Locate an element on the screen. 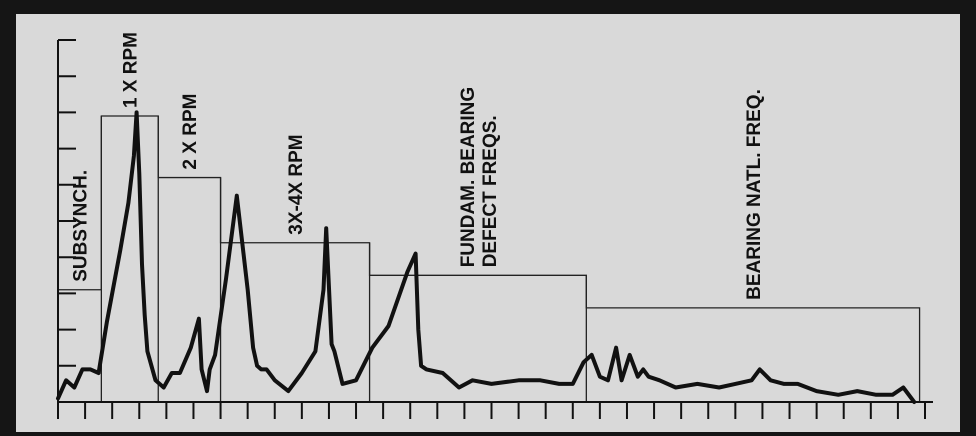 The height and width of the screenshot is (436, 976). band-label-line: DEFECT FREQS. is located at coordinates (490, 191).